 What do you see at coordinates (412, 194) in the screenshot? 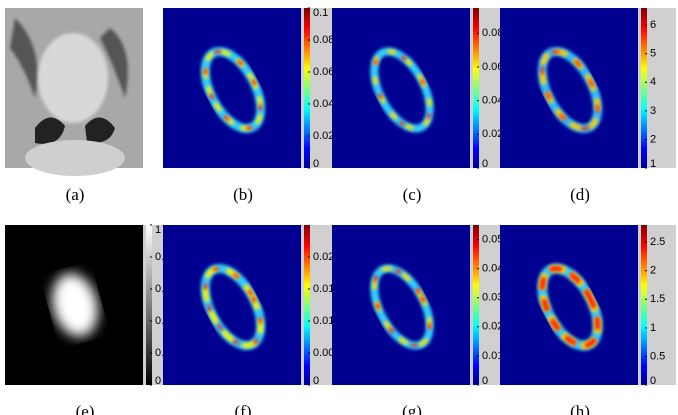
I see `panel-caption: (c)` at bounding box center [412, 194].